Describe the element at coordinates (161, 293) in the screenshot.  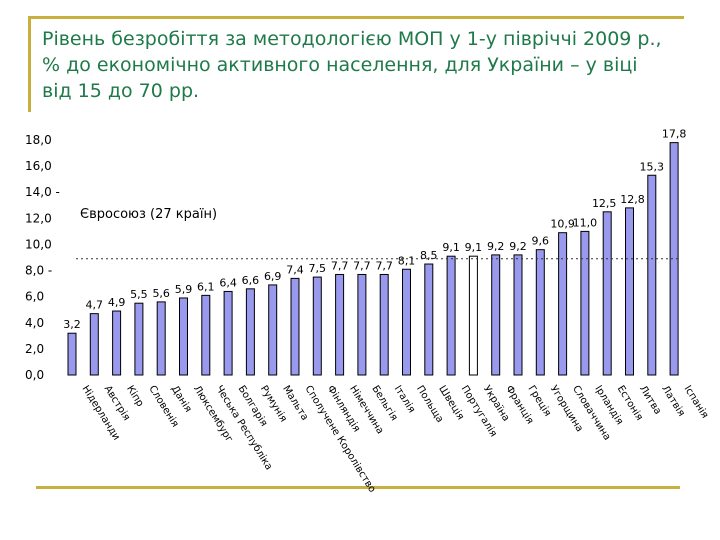
I see `value-label: 5,6` at that location.